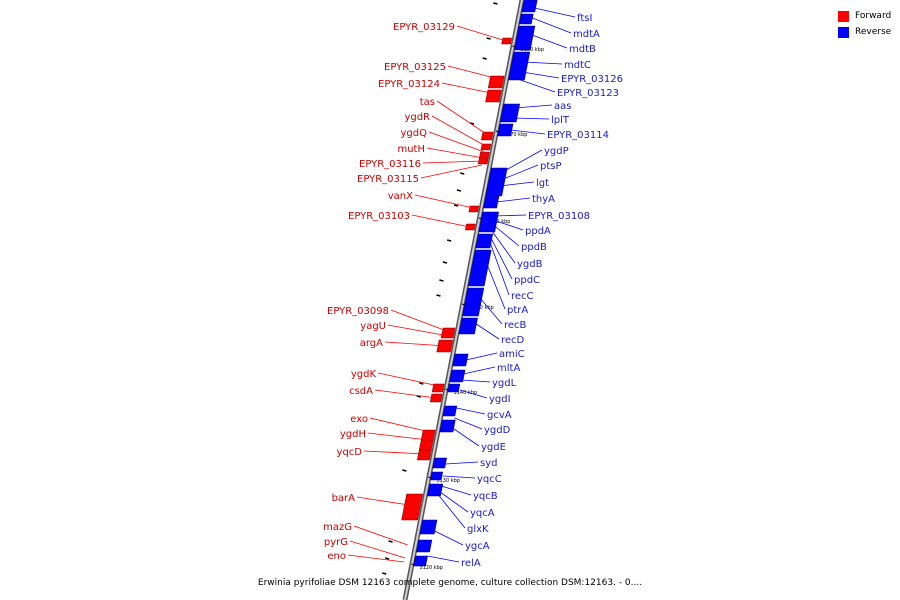  What do you see at coordinates (477, 546) in the screenshot?
I see `reverse-gene-label: ygcA` at bounding box center [477, 546].